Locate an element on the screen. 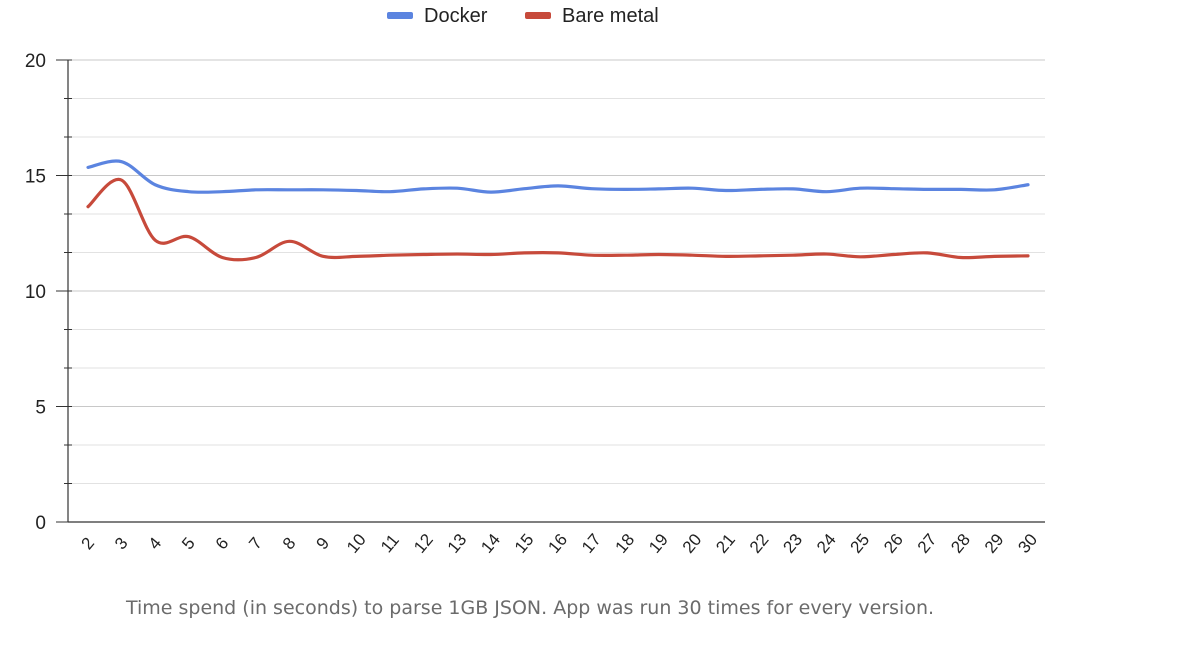 Image resolution: width=1200 pixels, height=649 pixels. x-tick-label: 17 is located at coordinates (591, 543).